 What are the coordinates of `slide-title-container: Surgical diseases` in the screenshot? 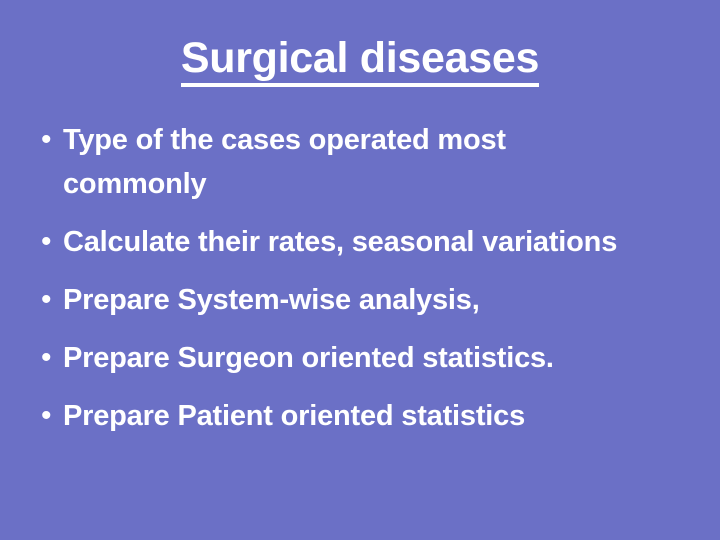 It's located at (360, 60).